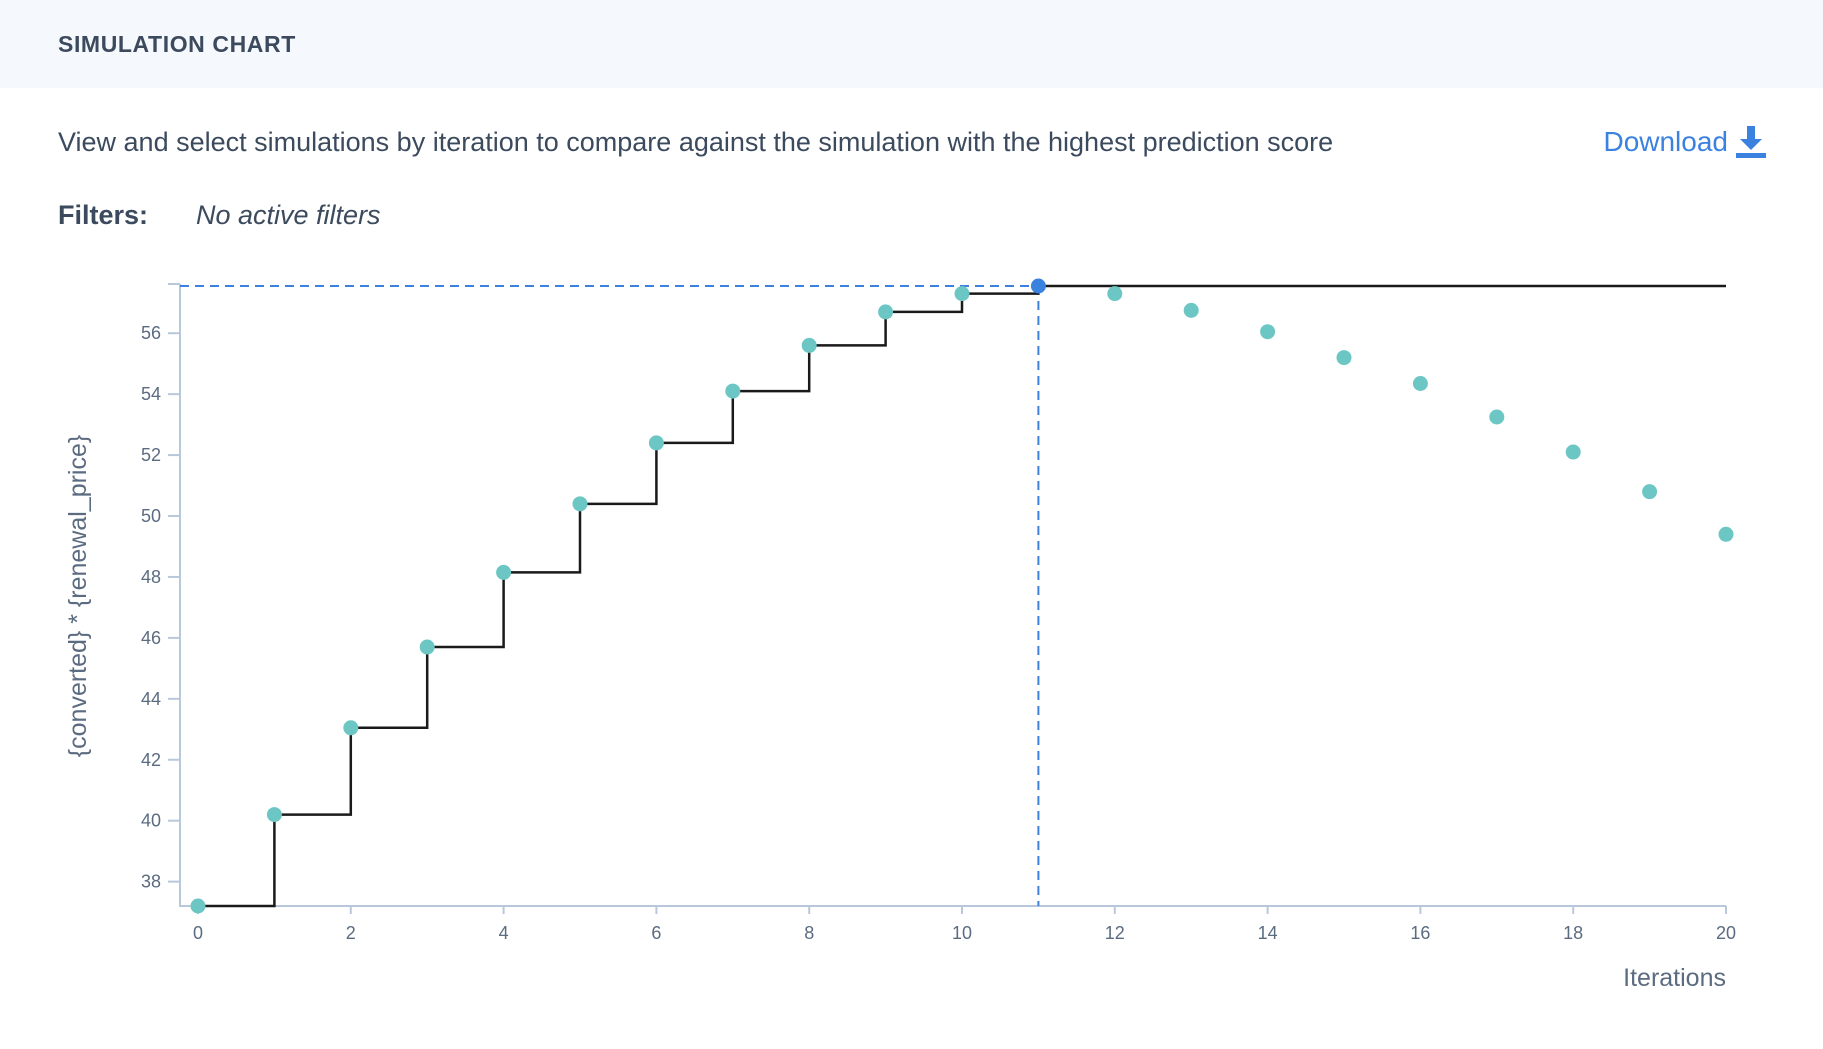 Image resolution: width=1823 pixels, height=1049 pixels. I want to click on y-tick-label: 56, so click(151, 333).